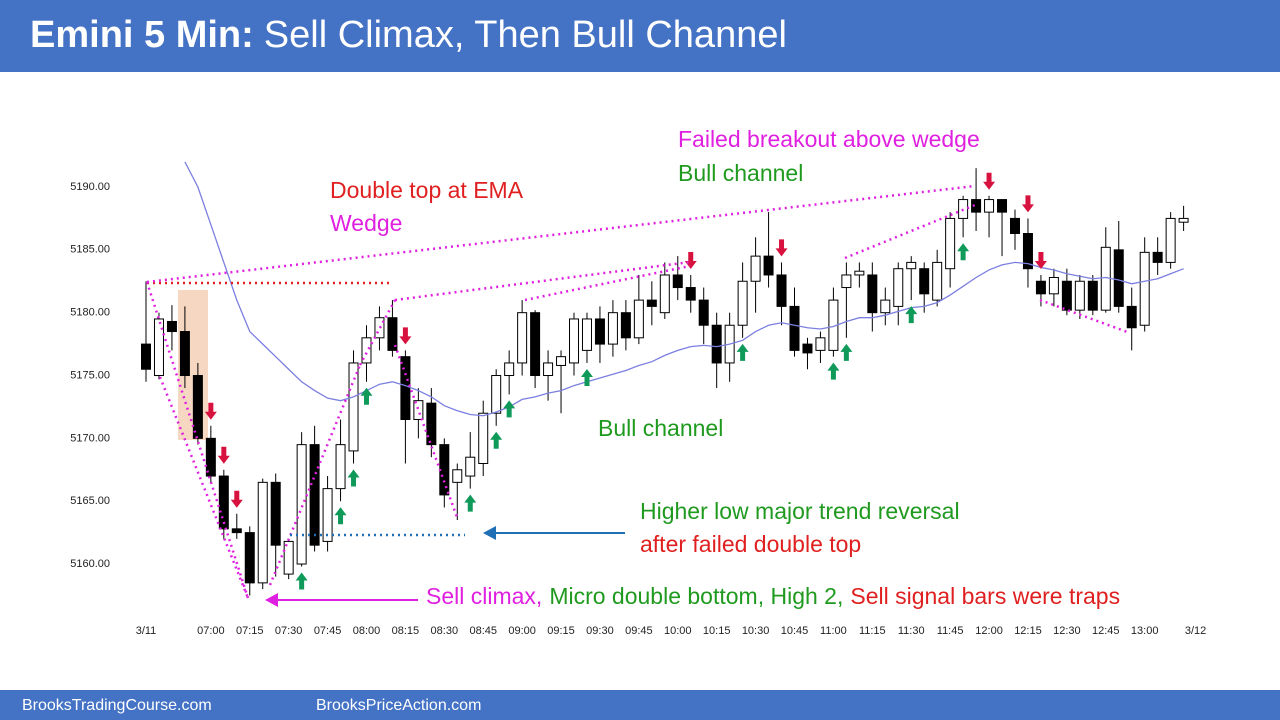 The height and width of the screenshot is (720, 1280). I want to click on y-tick-label: 5190.00, so click(90, 187).